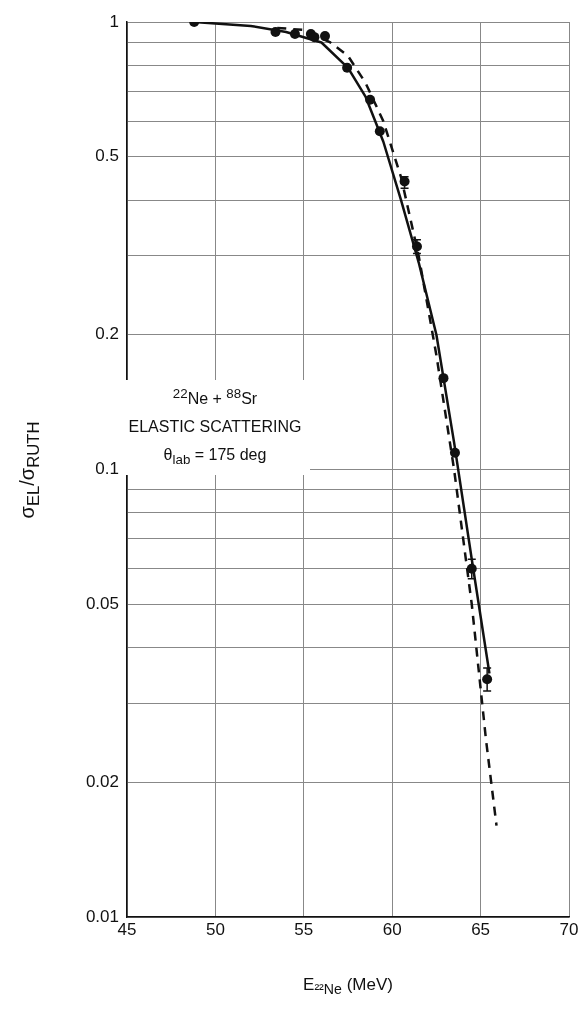 The width and height of the screenshot is (582, 1014). I want to click on y-tick-label: 0.02, so click(102, 781).